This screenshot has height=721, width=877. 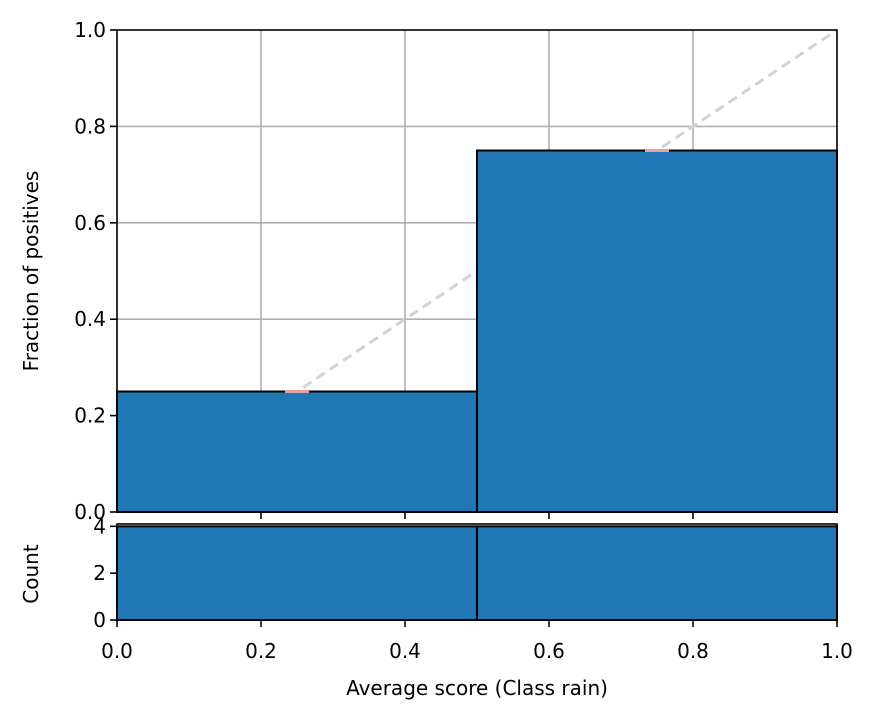 I want to click on count-xtick-label-1: 0.2, so click(x=261, y=651).